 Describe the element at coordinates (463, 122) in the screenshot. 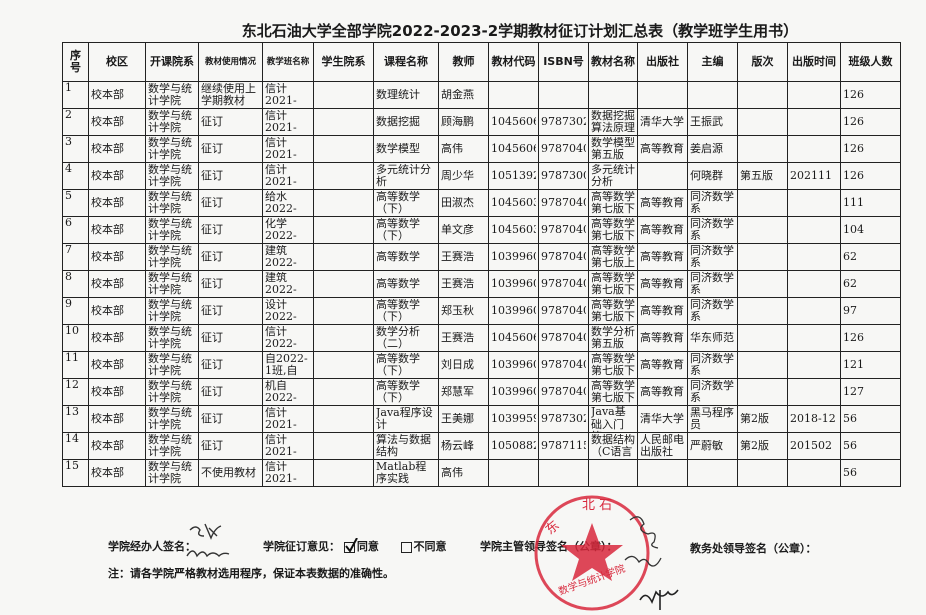

I see `table-cell: 顾海鹏` at that location.